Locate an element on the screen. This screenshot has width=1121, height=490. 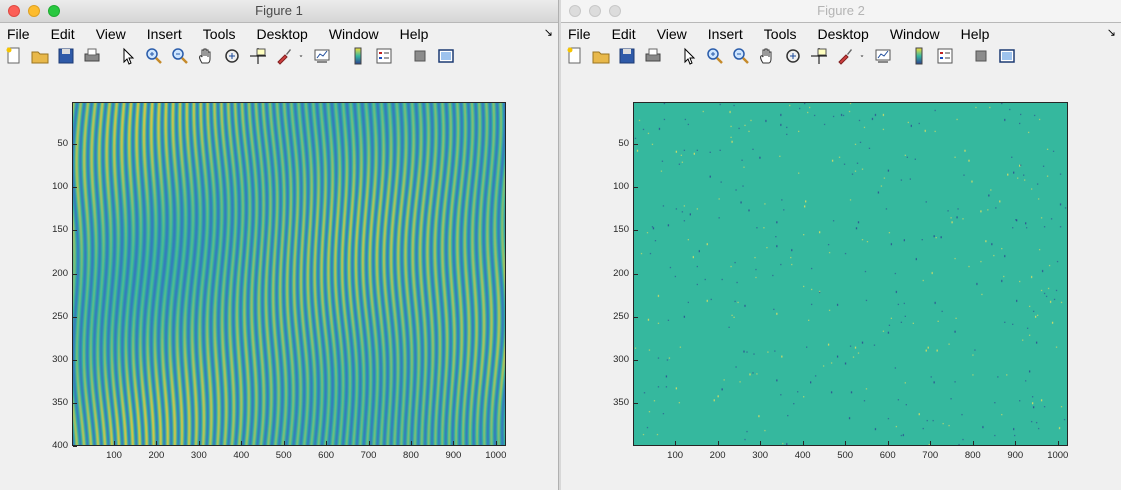
title-bar: Figure 1 is located at coordinates (279, 11).